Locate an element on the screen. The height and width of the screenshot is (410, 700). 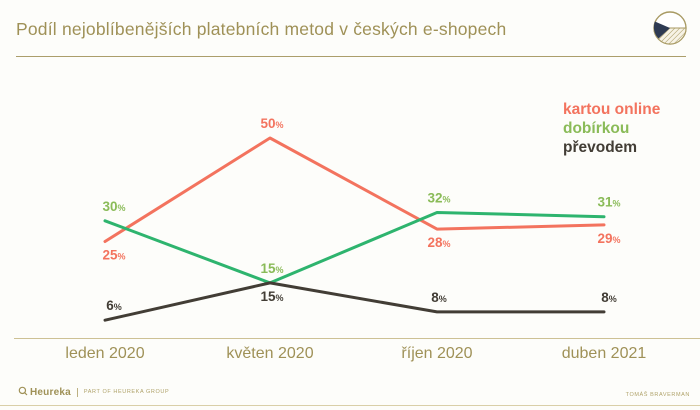
value-label-prevodem-kveten-2020: 15% is located at coordinates (271, 296).